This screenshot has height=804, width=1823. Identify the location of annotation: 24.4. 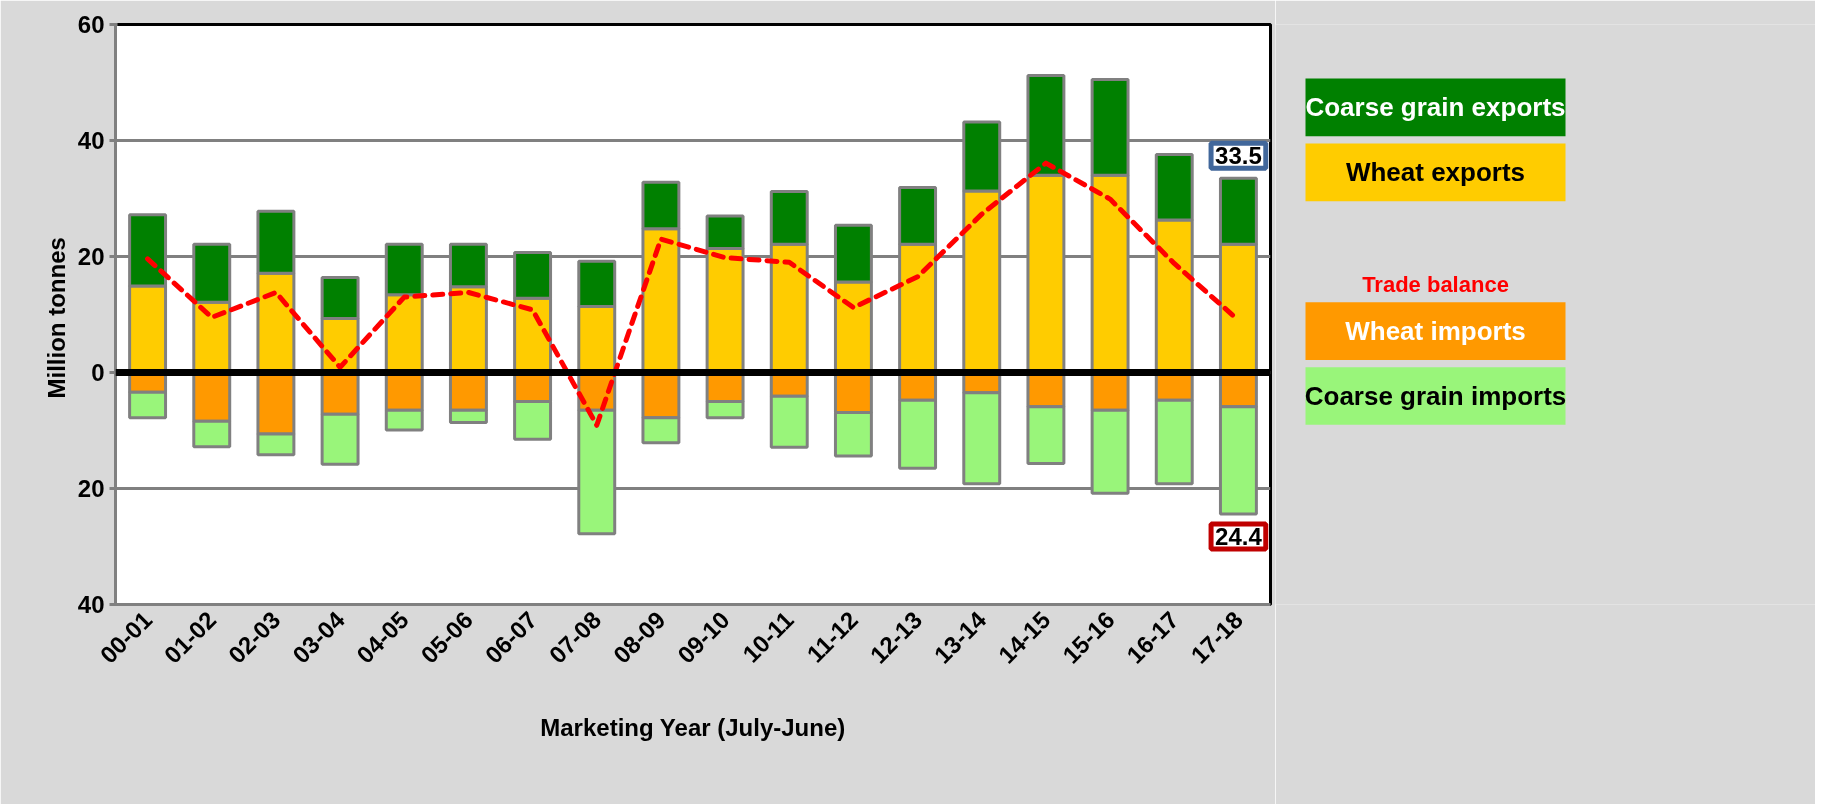
(1239, 537).